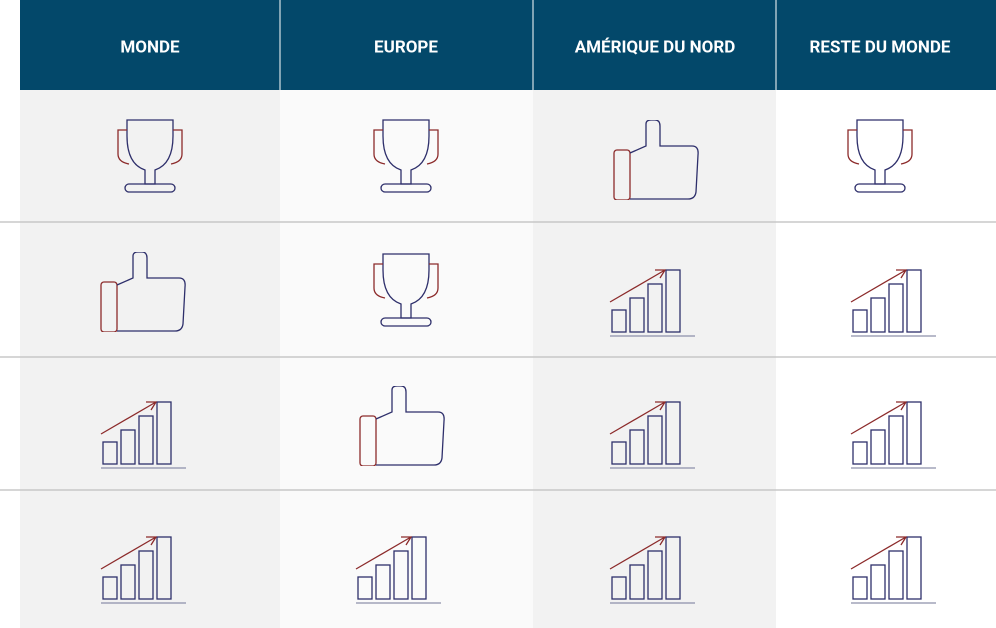 Image resolution: width=996 pixels, height=628 pixels. Describe the element at coordinates (880, 156) in the screenshot. I see `trophy-icon` at that location.